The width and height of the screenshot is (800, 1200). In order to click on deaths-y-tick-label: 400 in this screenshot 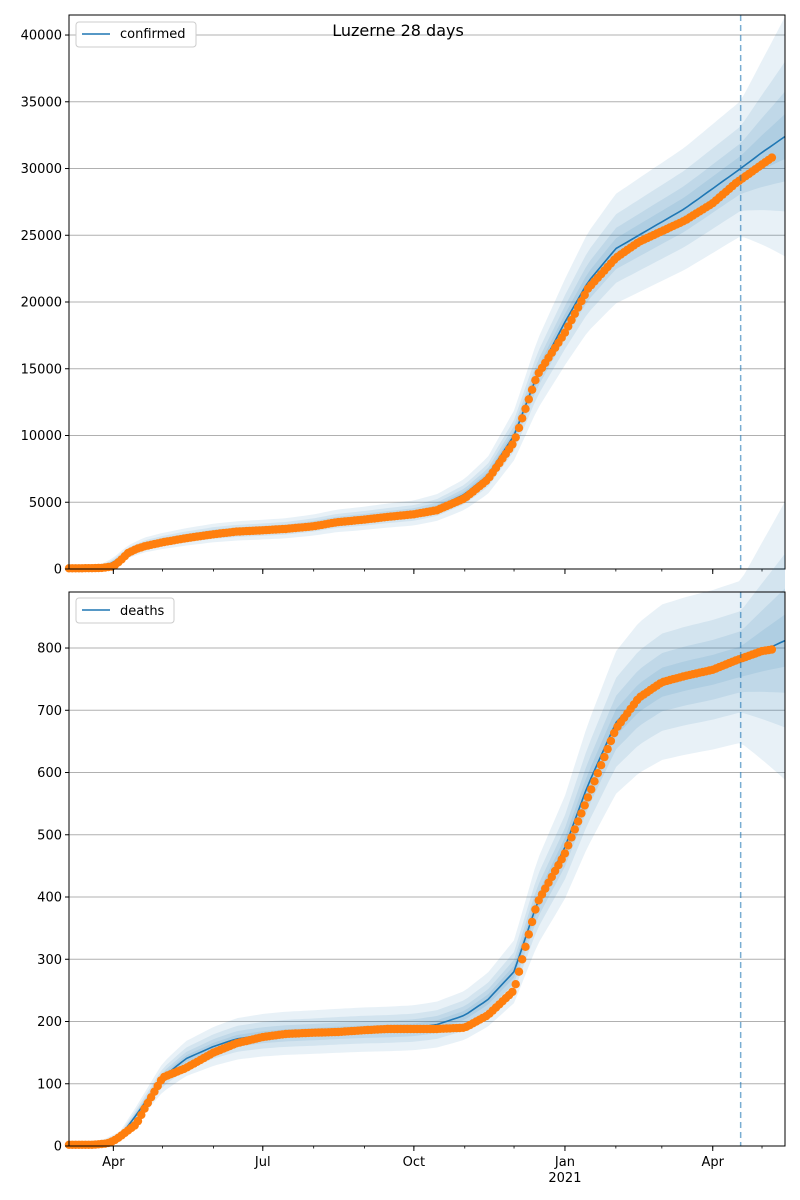, I will do `click(49, 898)`.